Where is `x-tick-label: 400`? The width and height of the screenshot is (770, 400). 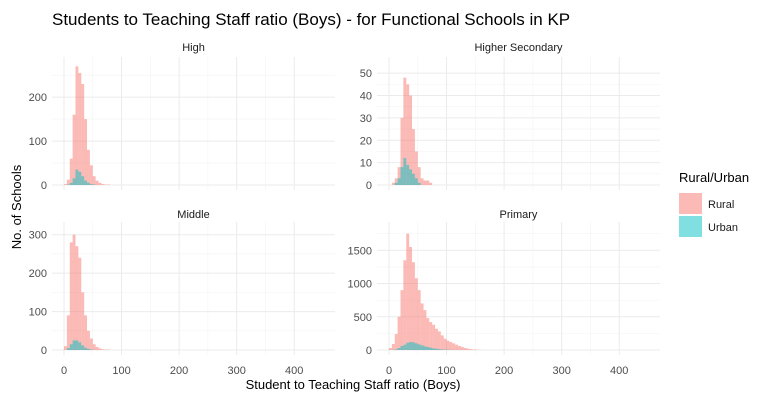 x-tick-label: 400 is located at coordinates (294, 371).